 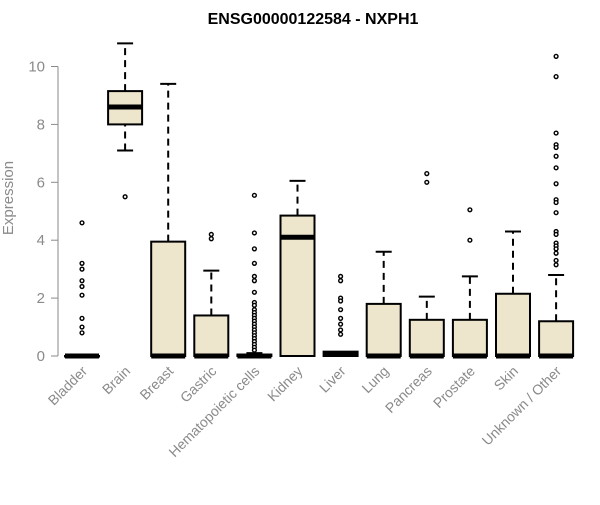 I want to click on x-category-label: Pancreas, so click(x=408, y=389).